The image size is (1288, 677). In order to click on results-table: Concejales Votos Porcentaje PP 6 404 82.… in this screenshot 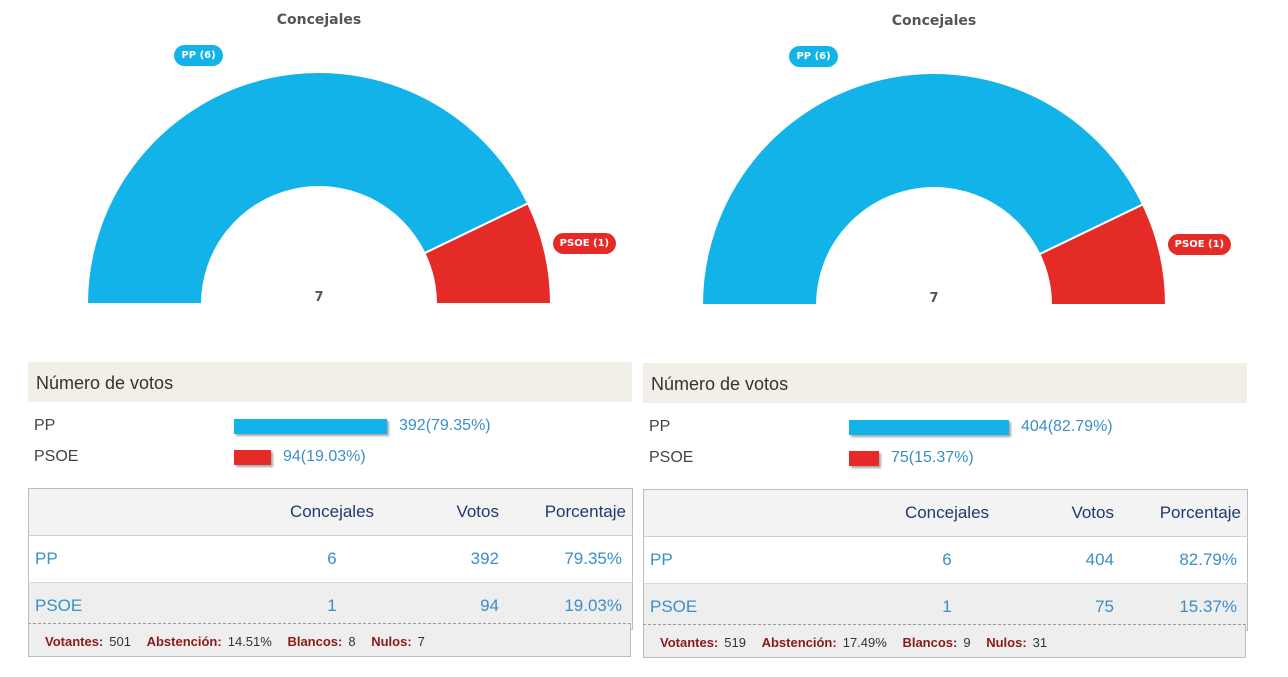, I will do `click(945, 560)`.